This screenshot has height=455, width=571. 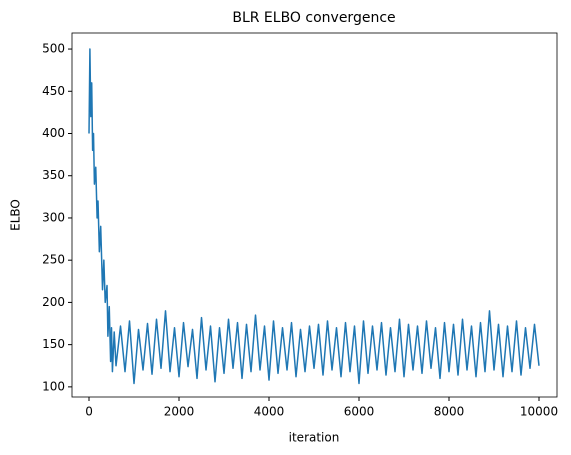 I want to click on x-tick-label: 2000, so click(x=179, y=412).